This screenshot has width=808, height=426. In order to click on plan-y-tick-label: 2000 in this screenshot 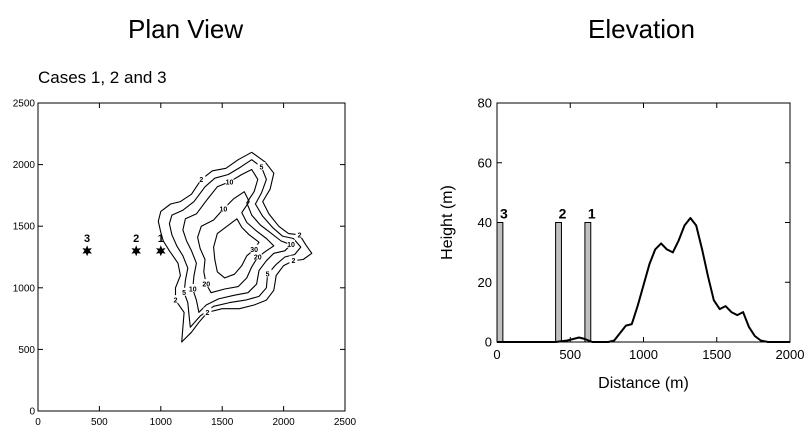, I will do `click(24, 165)`.